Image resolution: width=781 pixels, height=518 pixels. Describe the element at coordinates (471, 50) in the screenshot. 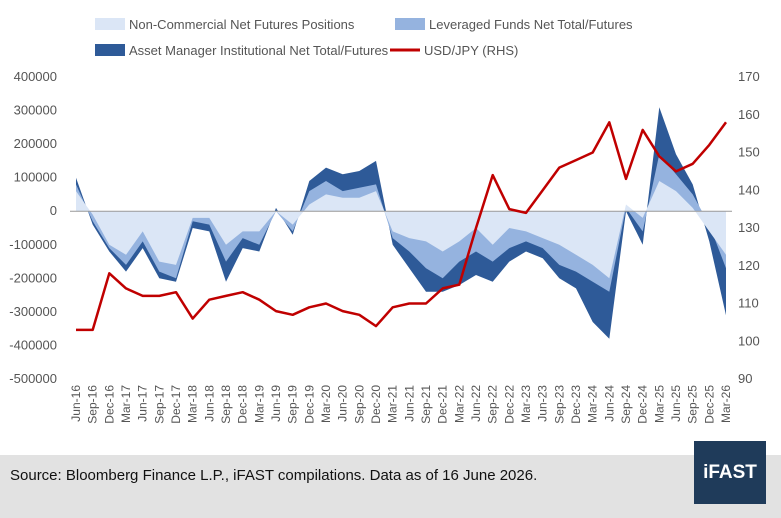

I see `legend-label: USD/JPY (RHS)` at that location.